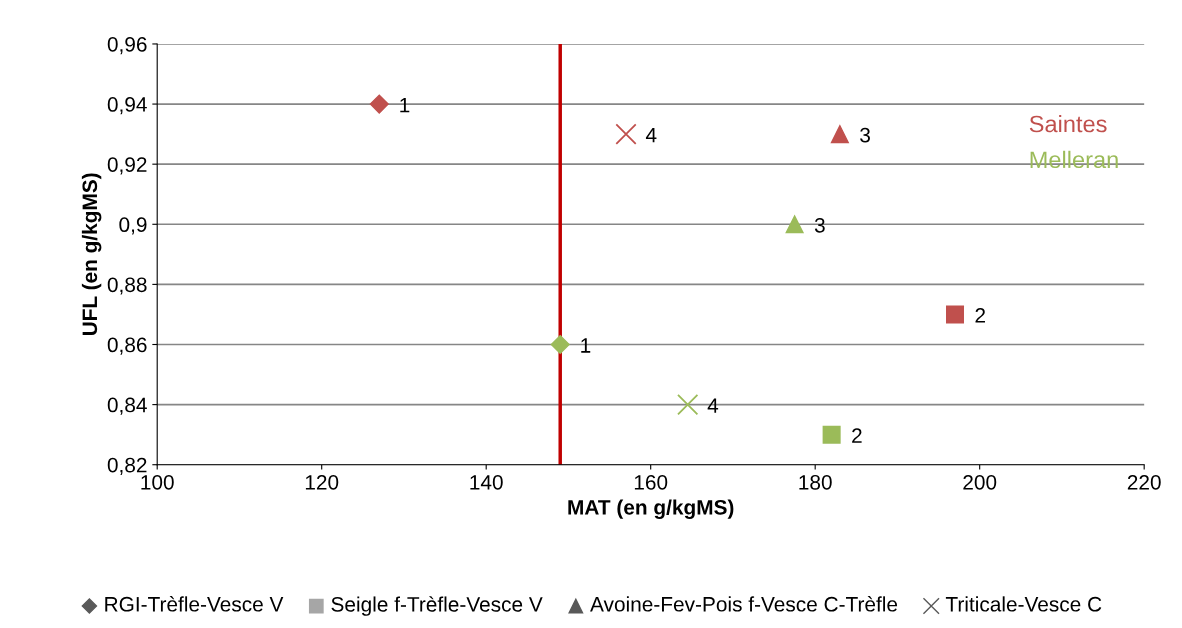 The height and width of the screenshot is (628, 1182). Describe the element at coordinates (127, 466) in the screenshot. I see `y-tick-label: 0,82` at that location.